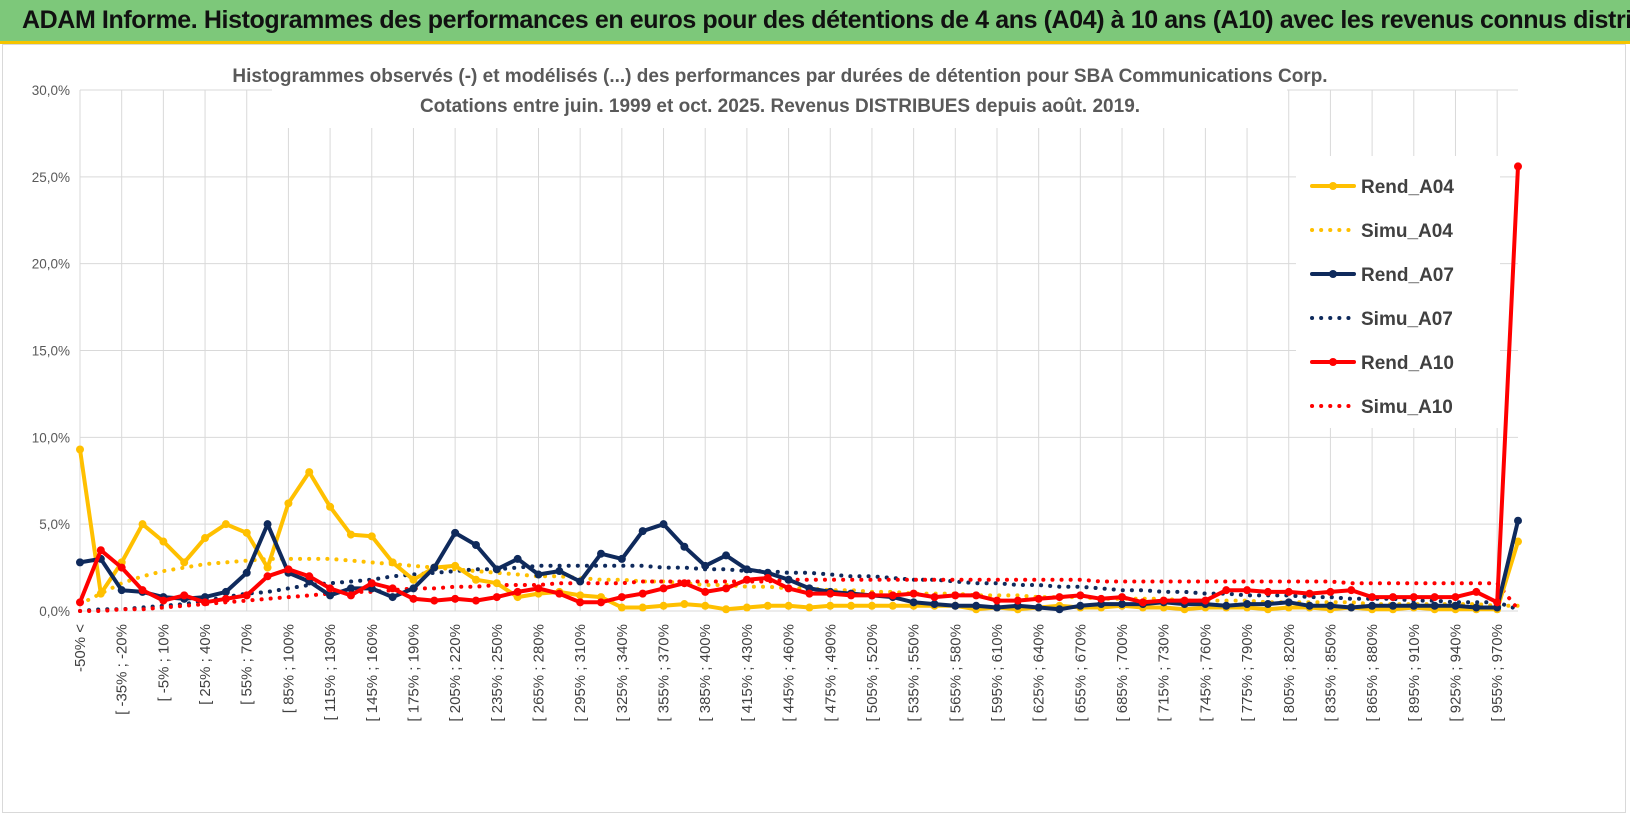 The image size is (1630, 815). What do you see at coordinates (1333, 186) in the screenshot?
I see `legend-marker-rend_a04` at bounding box center [1333, 186].